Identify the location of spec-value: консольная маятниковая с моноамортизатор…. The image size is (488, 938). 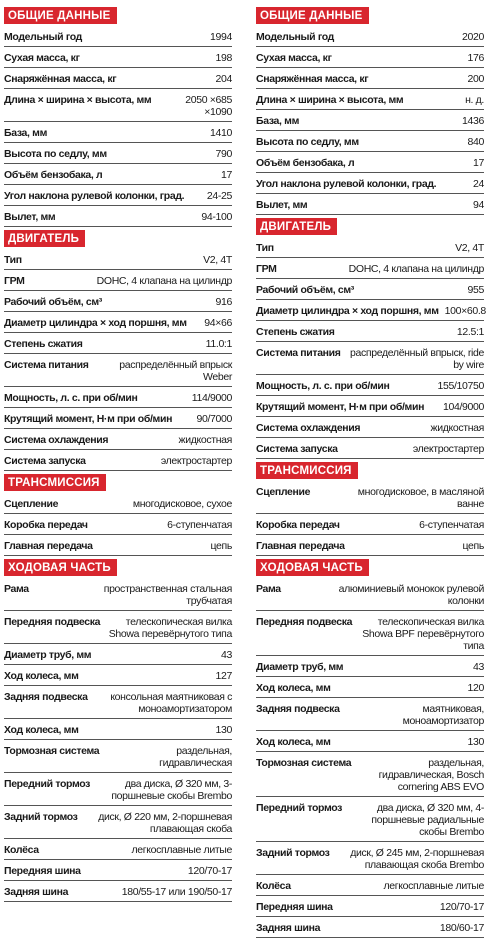
(171, 703).